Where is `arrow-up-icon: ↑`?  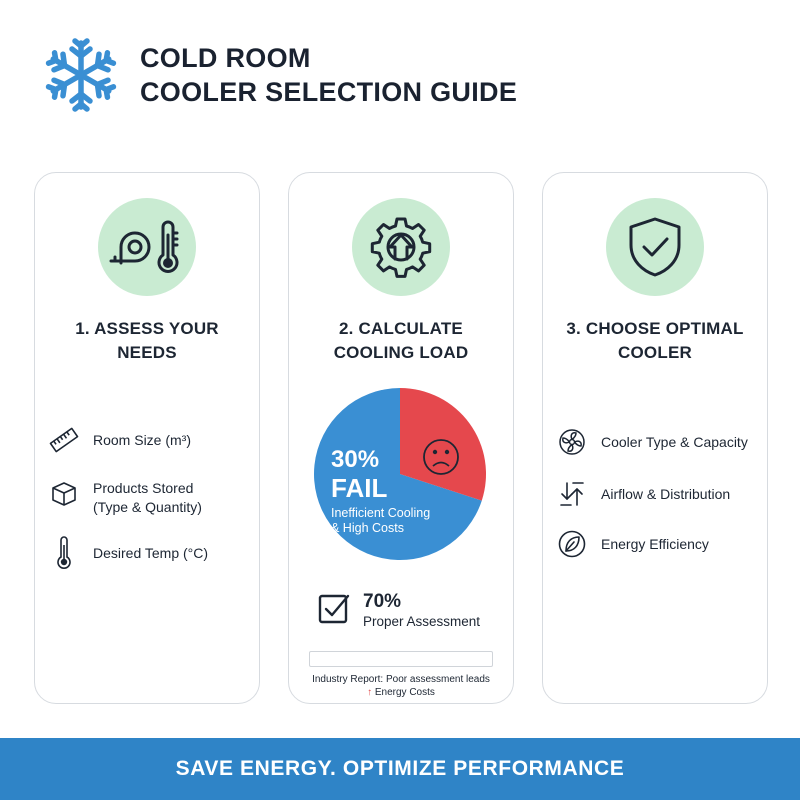
arrow-up-icon: ↑ is located at coordinates (370, 692).